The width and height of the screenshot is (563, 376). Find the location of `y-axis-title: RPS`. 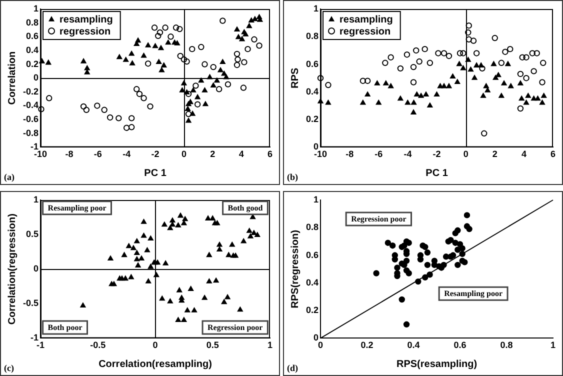

y-axis-title: RPS is located at coordinates (295, 77).